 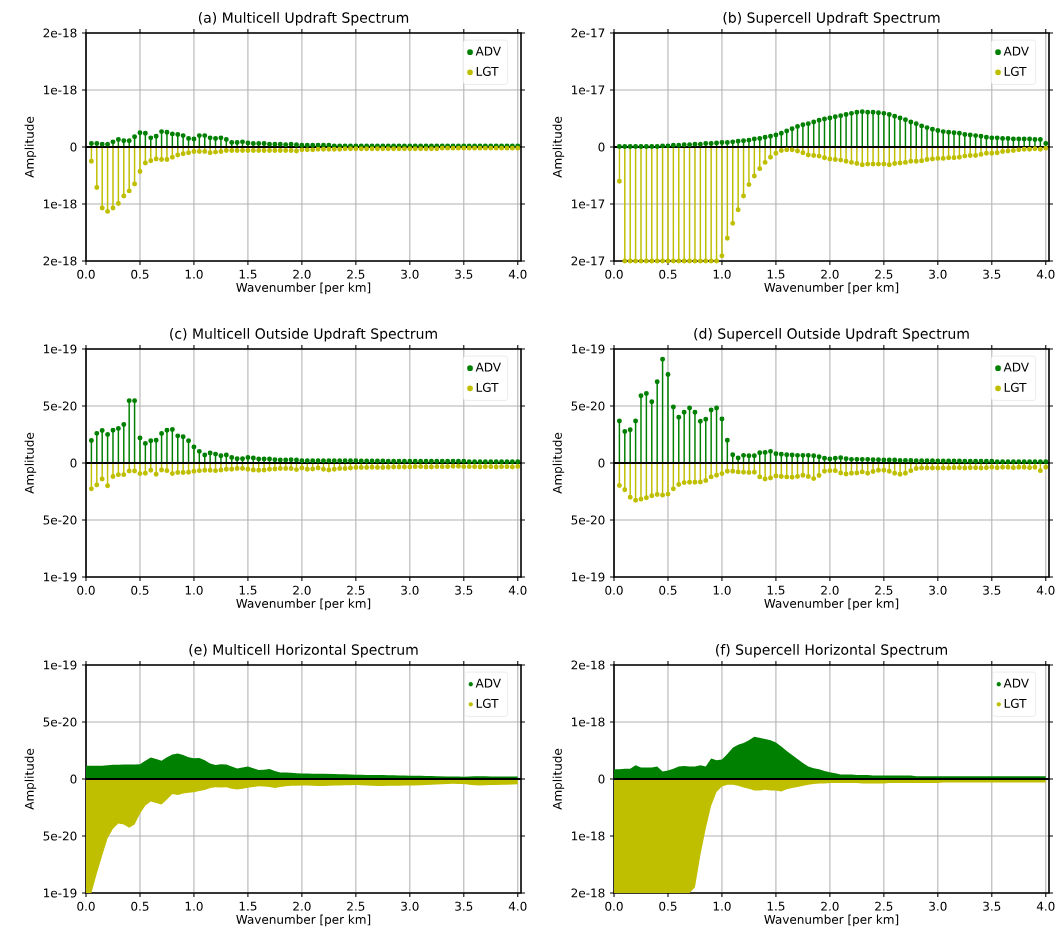 I want to click on chart-title: (c) Multicell Outside Updraft Spectrum, so click(x=303, y=335).